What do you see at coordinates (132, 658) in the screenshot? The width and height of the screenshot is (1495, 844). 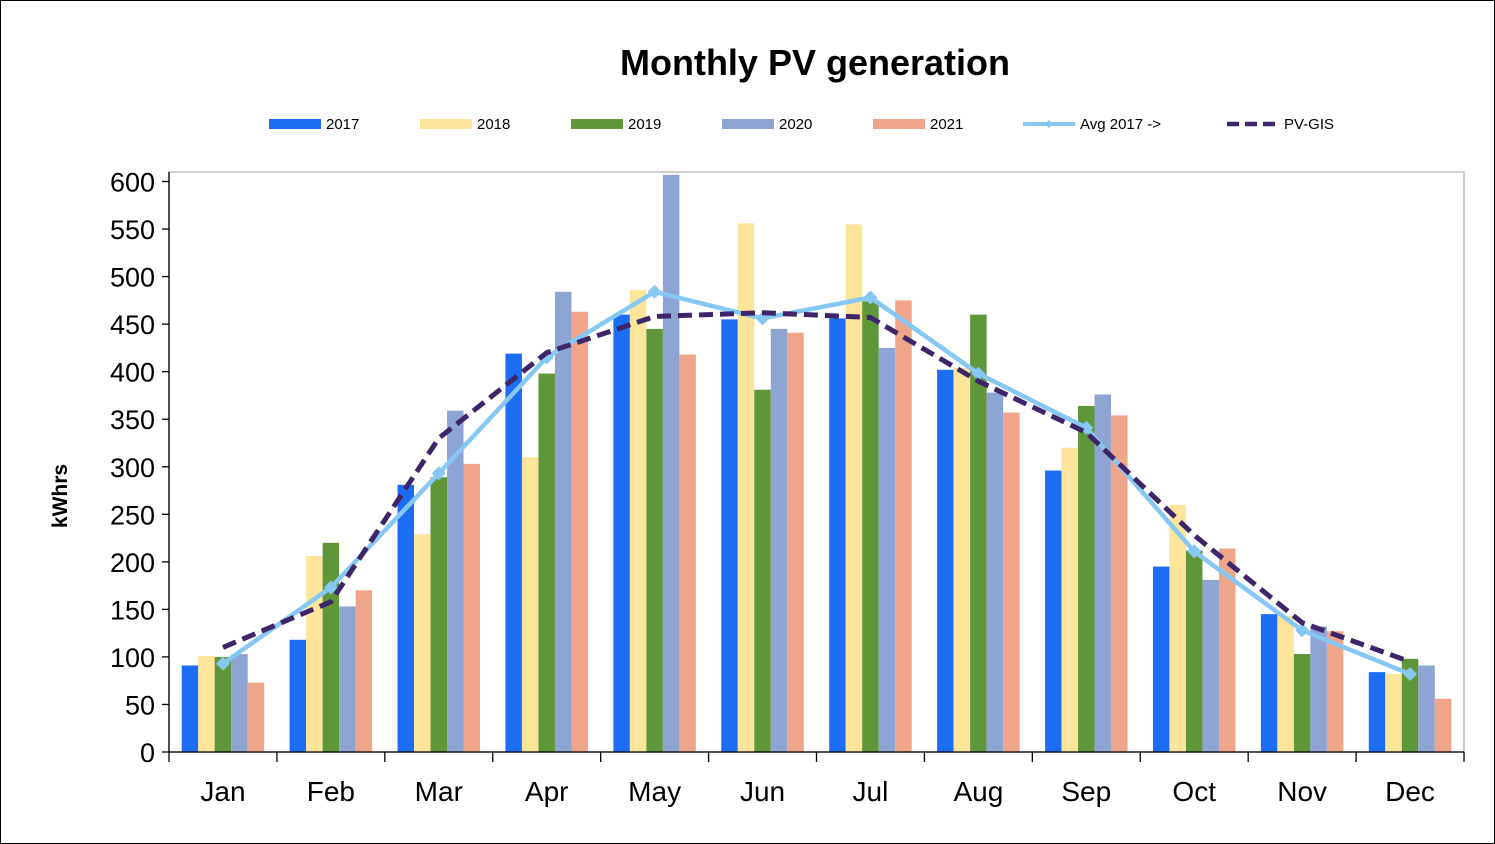 I see `y-tick-label: 100` at bounding box center [132, 658].